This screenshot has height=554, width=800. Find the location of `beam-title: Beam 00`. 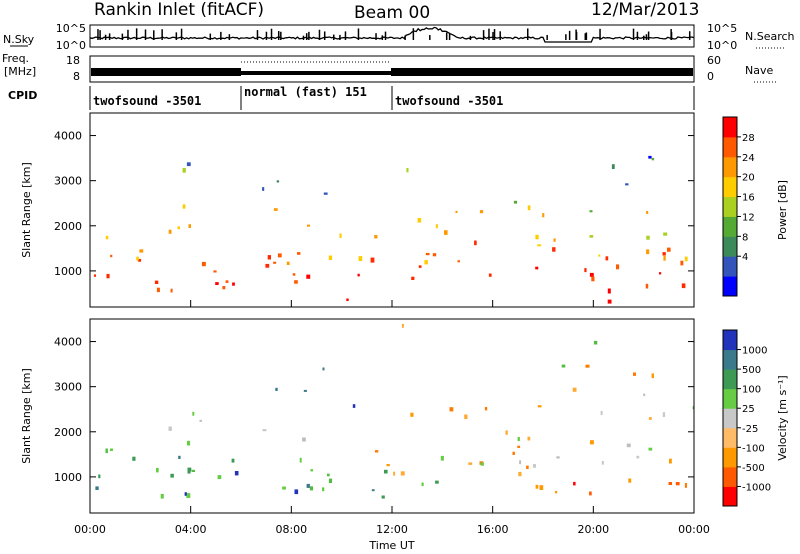

beam-title: Beam 00 is located at coordinates (392, 13).